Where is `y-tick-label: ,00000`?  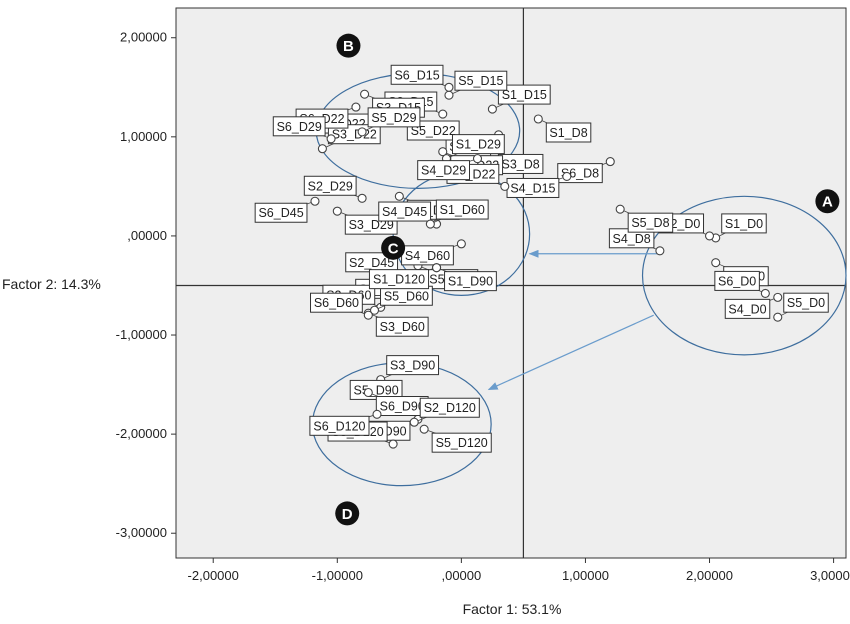
y-tick-label: ,00000 is located at coordinates (147, 235).